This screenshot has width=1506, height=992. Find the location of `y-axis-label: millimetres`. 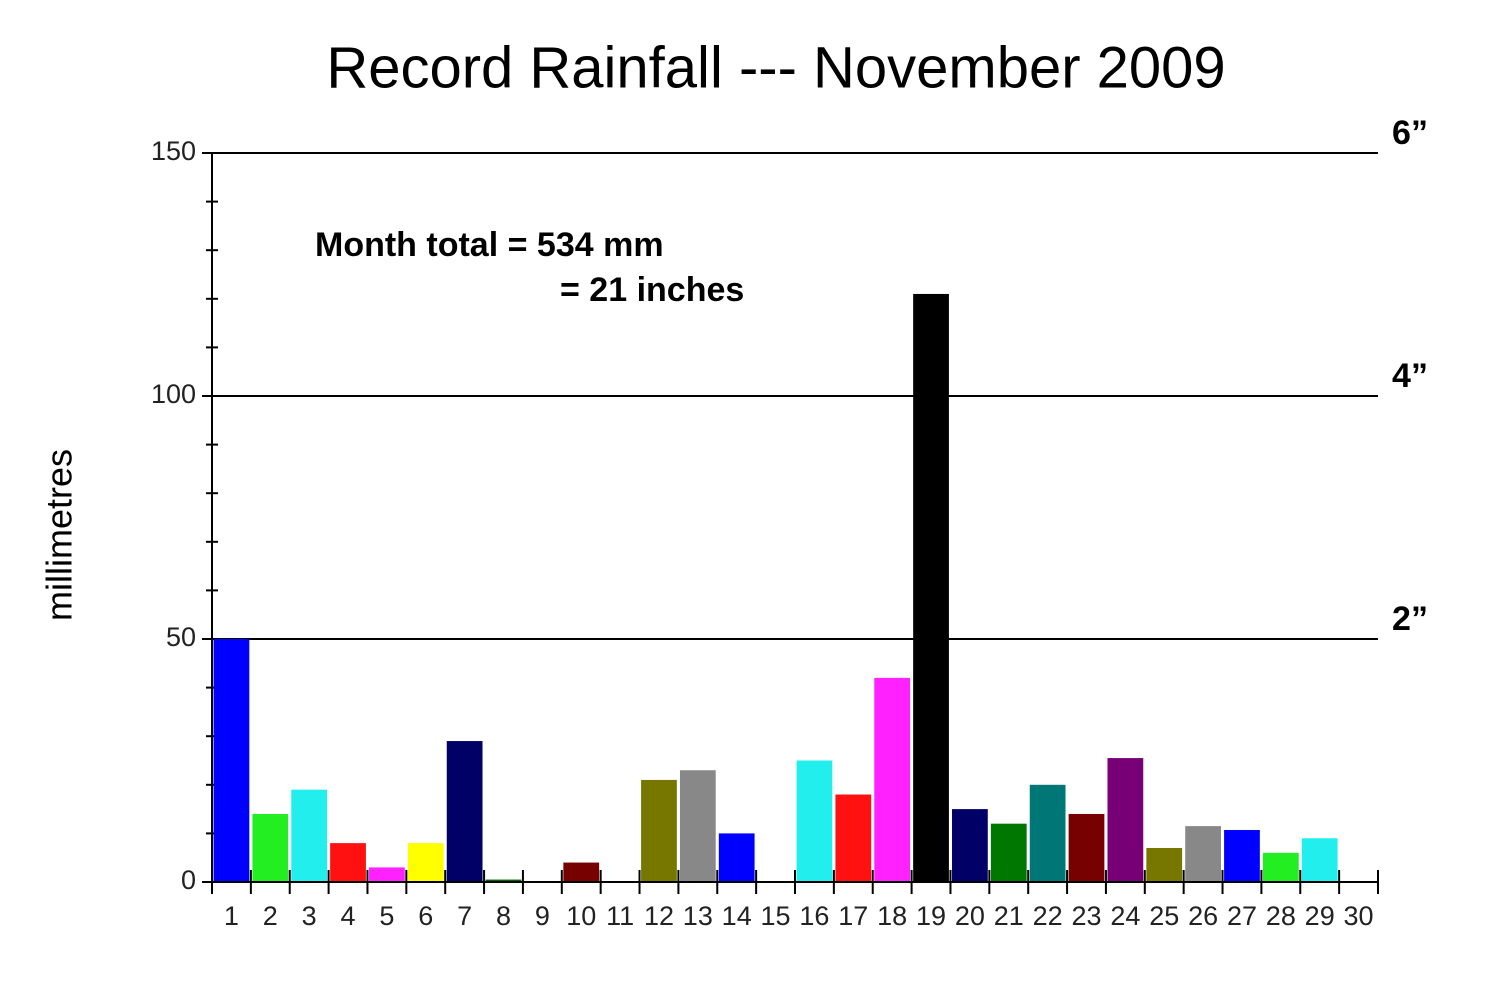

y-axis-label: millimetres is located at coordinates (59, 535).